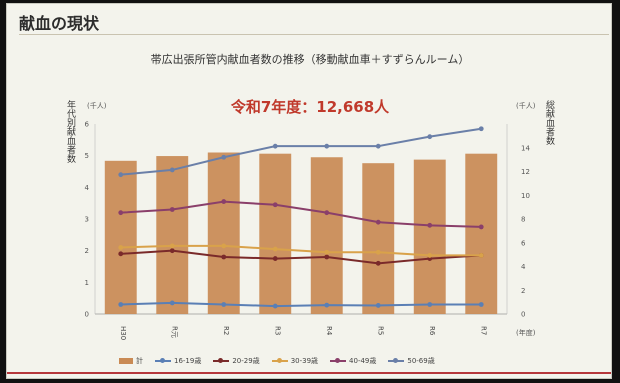  What do you see at coordinates (87, 251) in the screenshot?
I see `y-tick-left-2: 2` at bounding box center [87, 251].